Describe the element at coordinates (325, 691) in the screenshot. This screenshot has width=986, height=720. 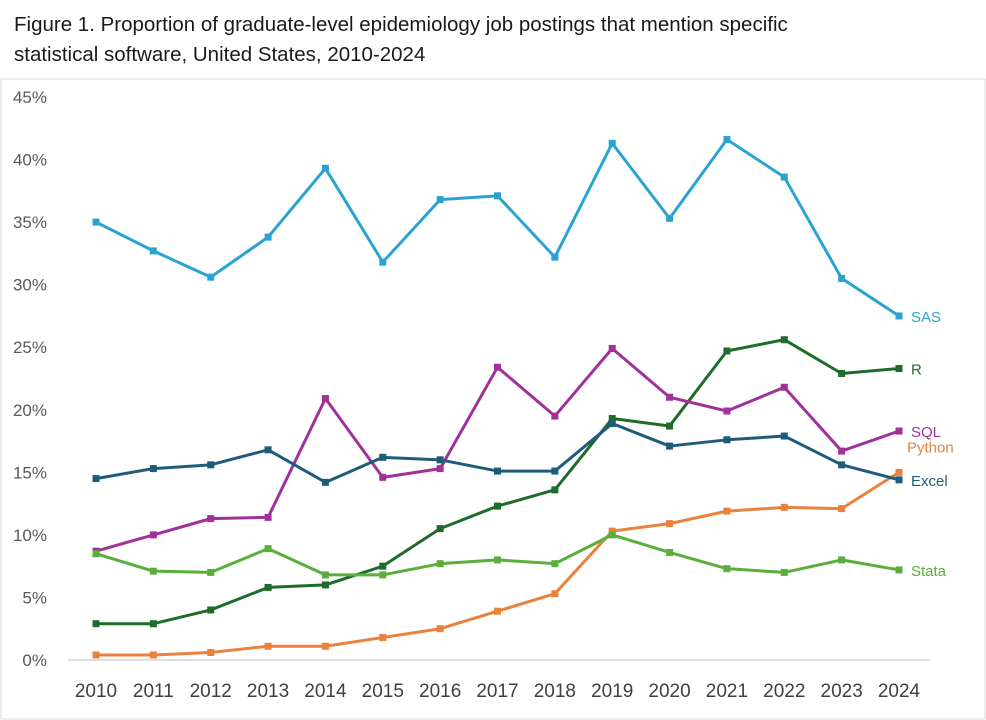
I see `x-tick-label: 2014` at that location.